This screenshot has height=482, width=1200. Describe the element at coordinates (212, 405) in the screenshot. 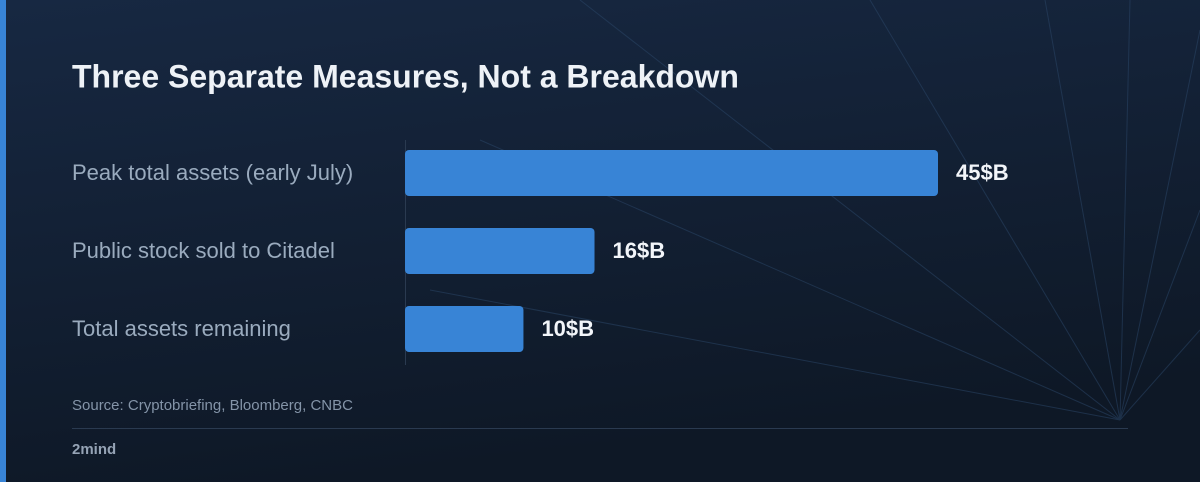

I see `source-note: Source: Cryptobriefing, Bloomberg, CNBC` at that location.